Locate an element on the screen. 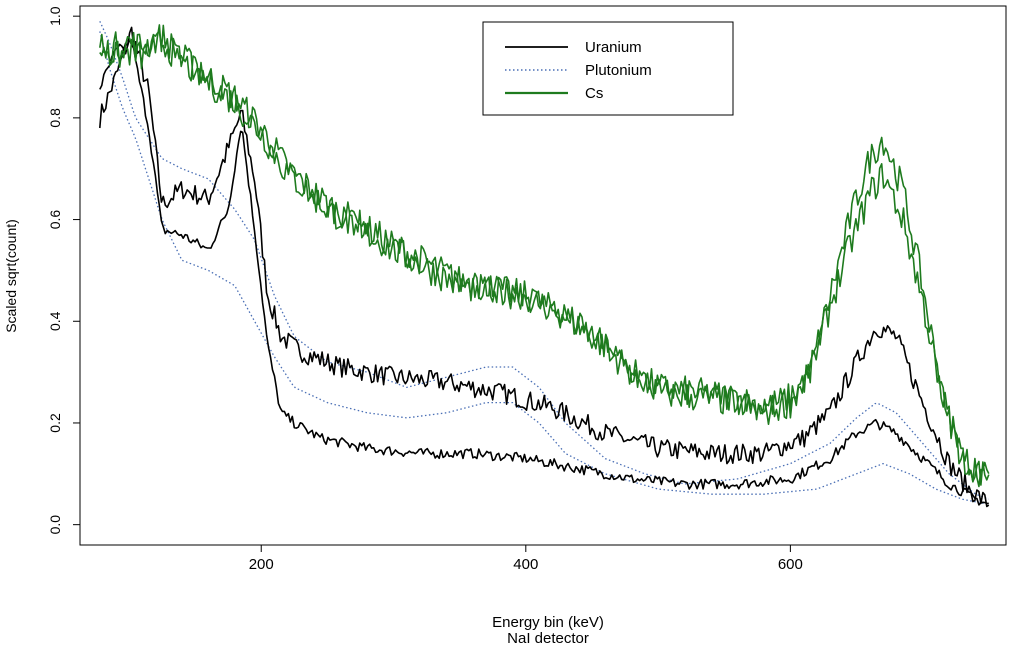 Image resolution: width=1024 pixels, height=653 pixels. x-tick-label: 400 is located at coordinates (525, 564).